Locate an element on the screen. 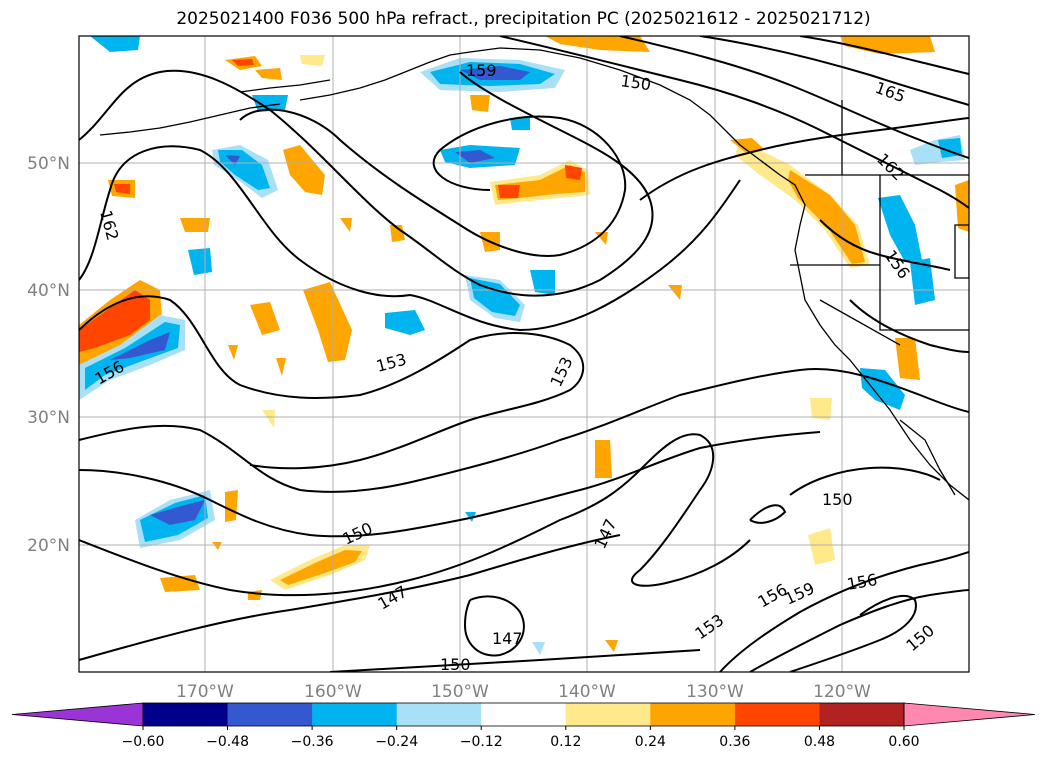 This screenshot has height=765, width=1047. colorbar-tick-label: −0.12 is located at coordinates (481, 742).